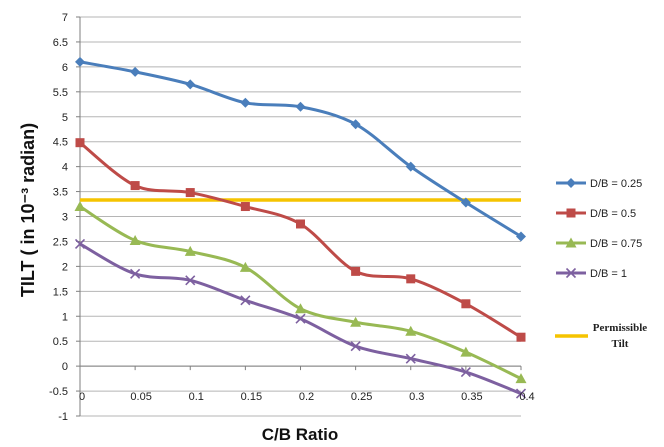 This screenshot has height=447, width=664. What do you see at coordinates (60, 342) in the screenshot?
I see `y-tick-label: 0.5` at bounding box center [60, 342].